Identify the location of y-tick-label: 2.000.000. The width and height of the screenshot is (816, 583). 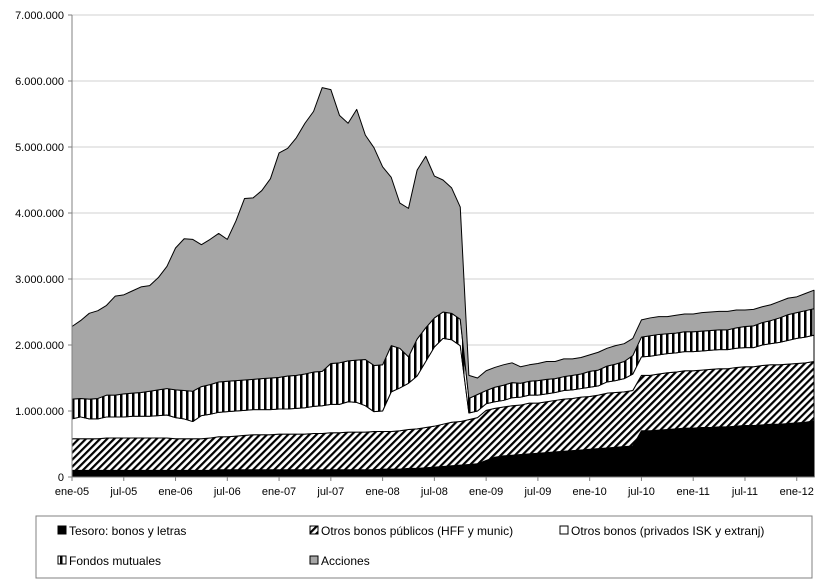
(39, 346).